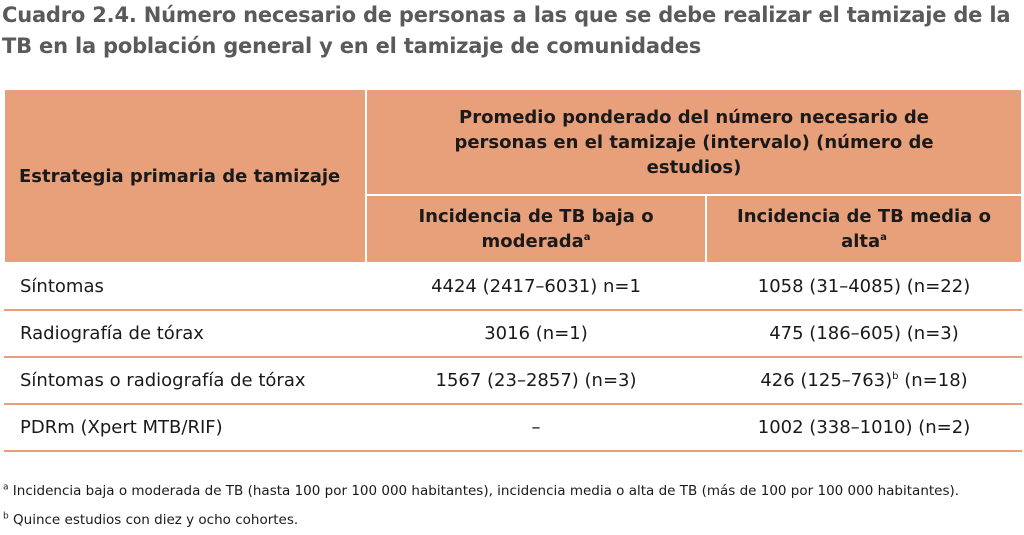  What do you see at coordinates (933, 380) in the screenshot?
I see `cell-high-count: (n=18)` at bounding box center [933, 380].